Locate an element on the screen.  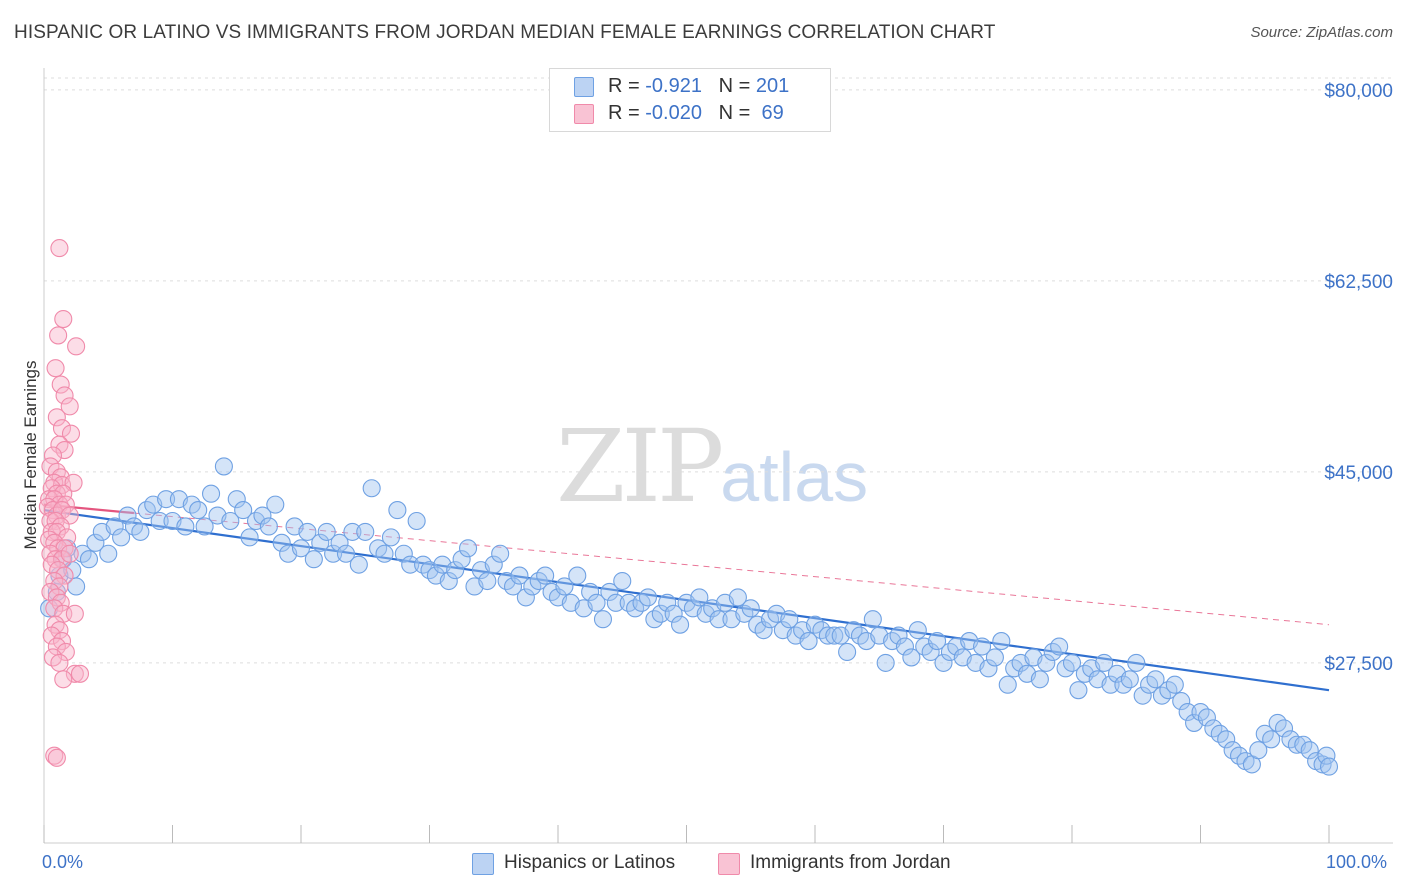
y-axis-label: Median Female Earnings is located at coordinates (30, 455).